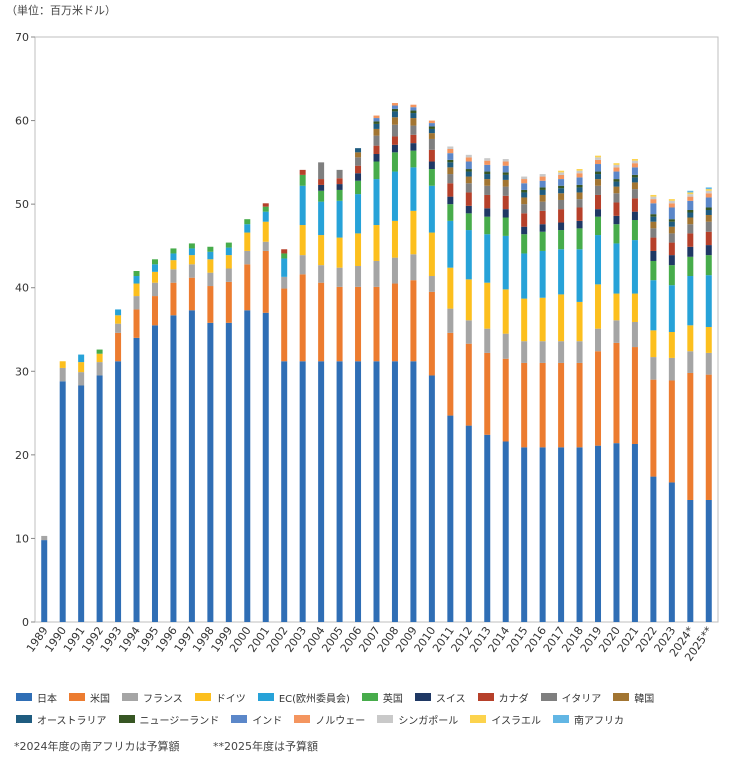  What do you see at coordinates (22, 121) in the screenshot?
I see `y-tick-label: 60` at bounding box center [22, 121].